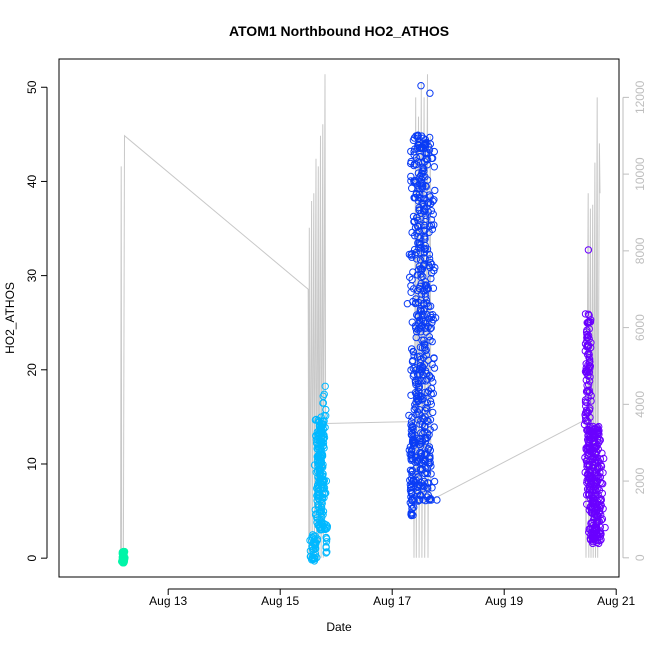  What do you see at coordinates (640, 557) in the screenshot?
I see `y2-tick-label: 0` at bounding box center [640, 557].